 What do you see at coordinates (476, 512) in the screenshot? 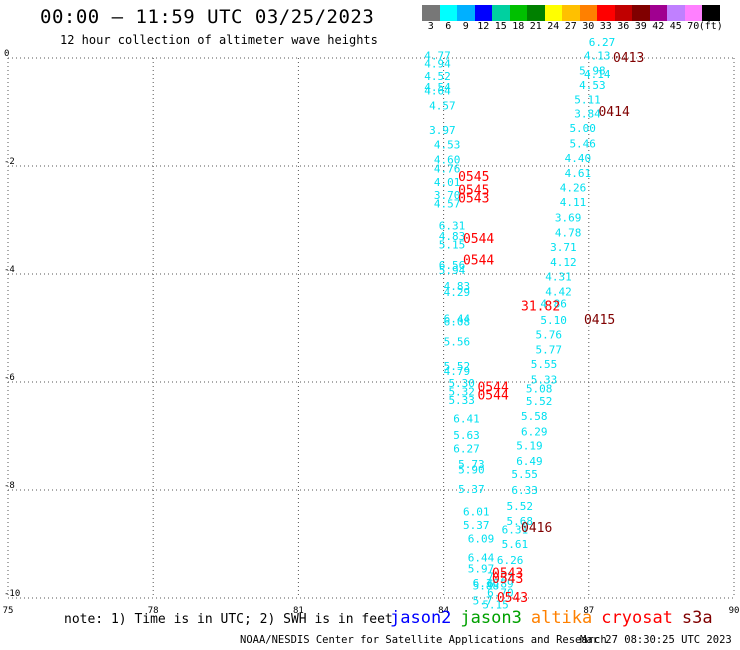
I see `wave-height-label: 6.01` at bounding box center [476, 512].